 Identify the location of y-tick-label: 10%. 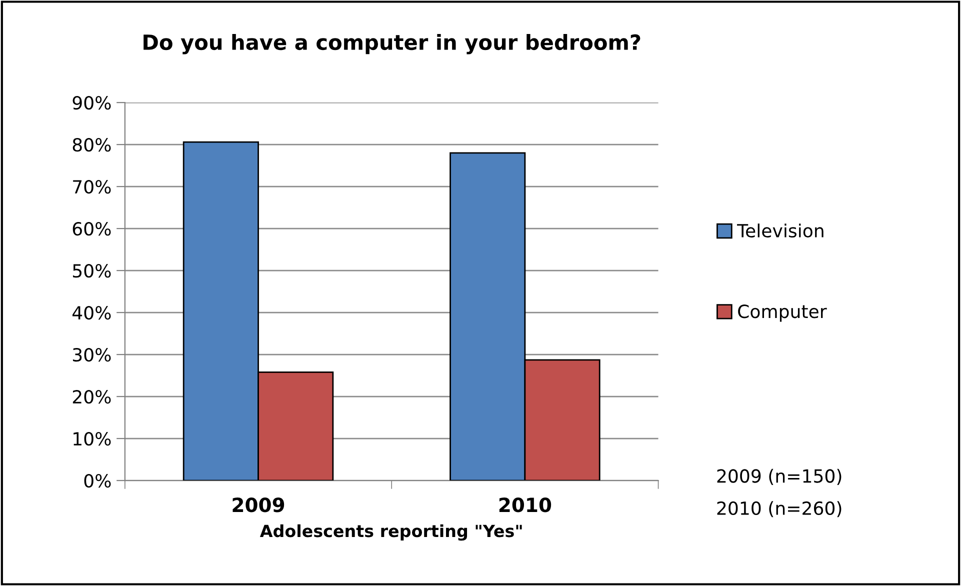
(92, 439).